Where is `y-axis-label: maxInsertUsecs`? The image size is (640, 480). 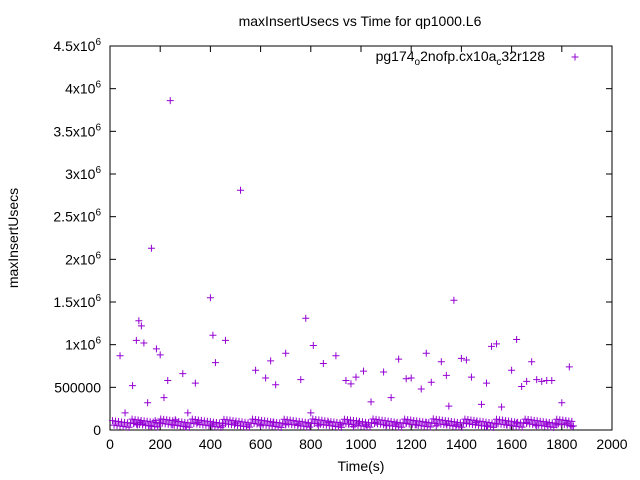
y-axis-label: maxInsertUsecs is located at coordinates (13, 238).